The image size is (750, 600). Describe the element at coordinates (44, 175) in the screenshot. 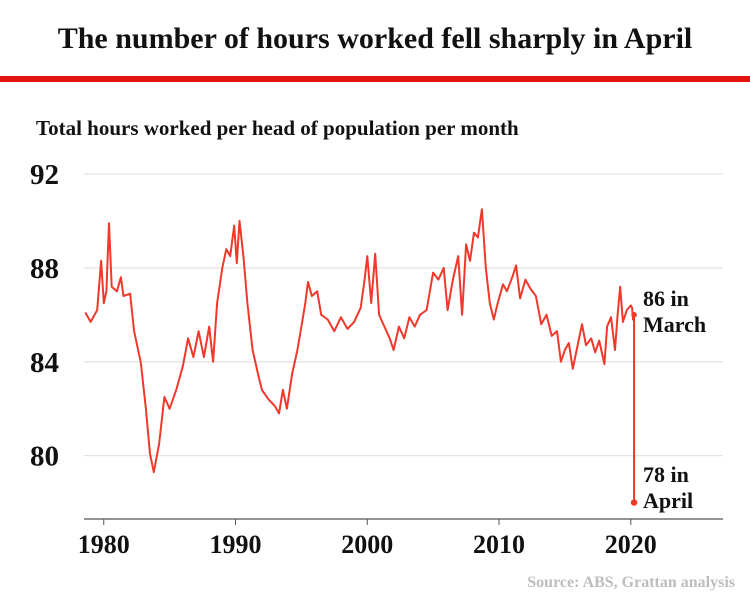

I see `y-tick-label: 92` at that location.